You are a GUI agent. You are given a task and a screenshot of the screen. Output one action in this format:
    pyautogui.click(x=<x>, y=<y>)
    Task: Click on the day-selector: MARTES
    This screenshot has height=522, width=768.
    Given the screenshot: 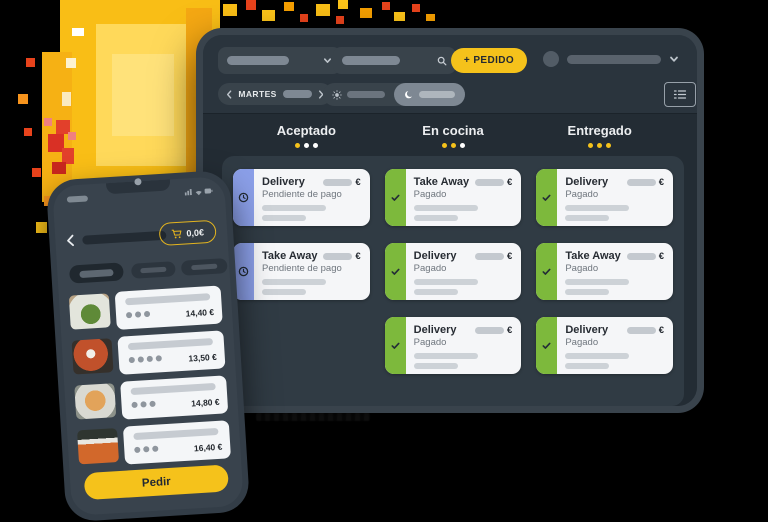 What is the action you would take?
    pyautogui.click(x=275, y=94)
    